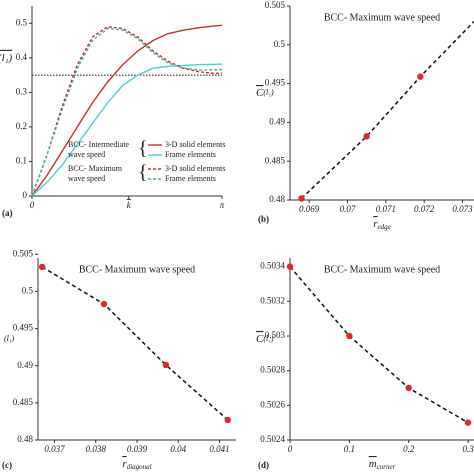 The height and width of the screenshot is (474, 474). I want to click on y-tick-label: 0.5034, so click(272, 266).